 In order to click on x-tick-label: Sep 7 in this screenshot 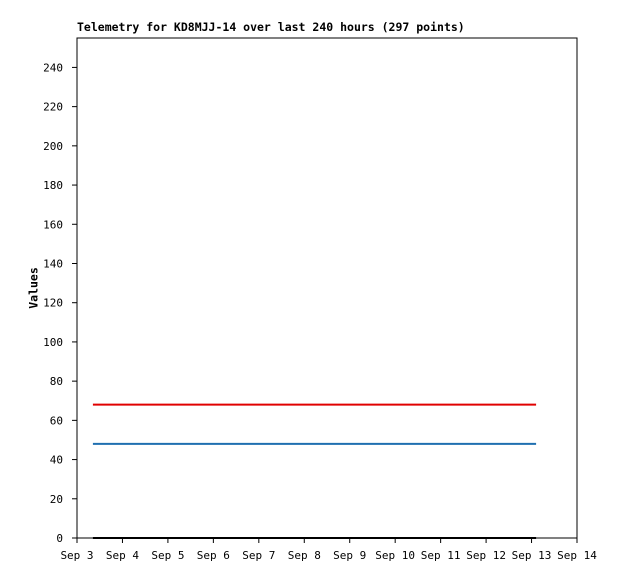, I will do `click(258, 555)`.